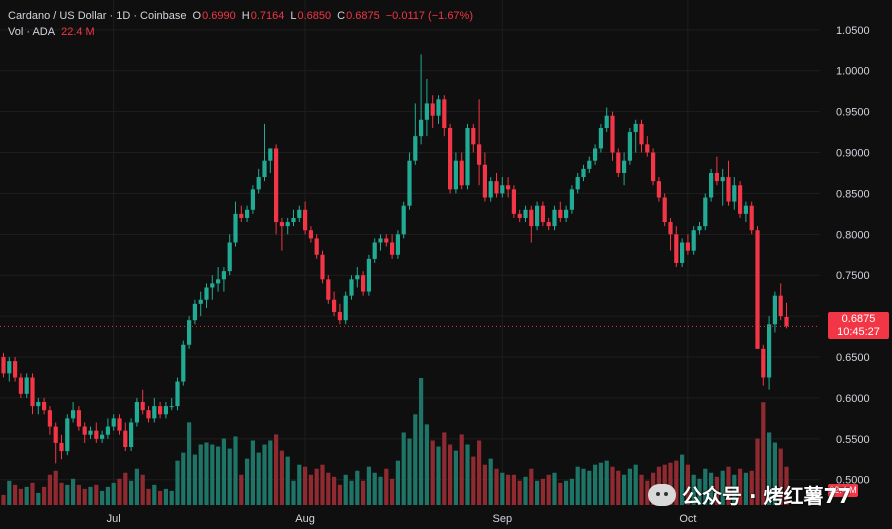  What do you see at coordinates (240, 32) in the screenshot?
I see `volume-row: Vol · ADA 22.4 M` at bounding box center [240, 32].